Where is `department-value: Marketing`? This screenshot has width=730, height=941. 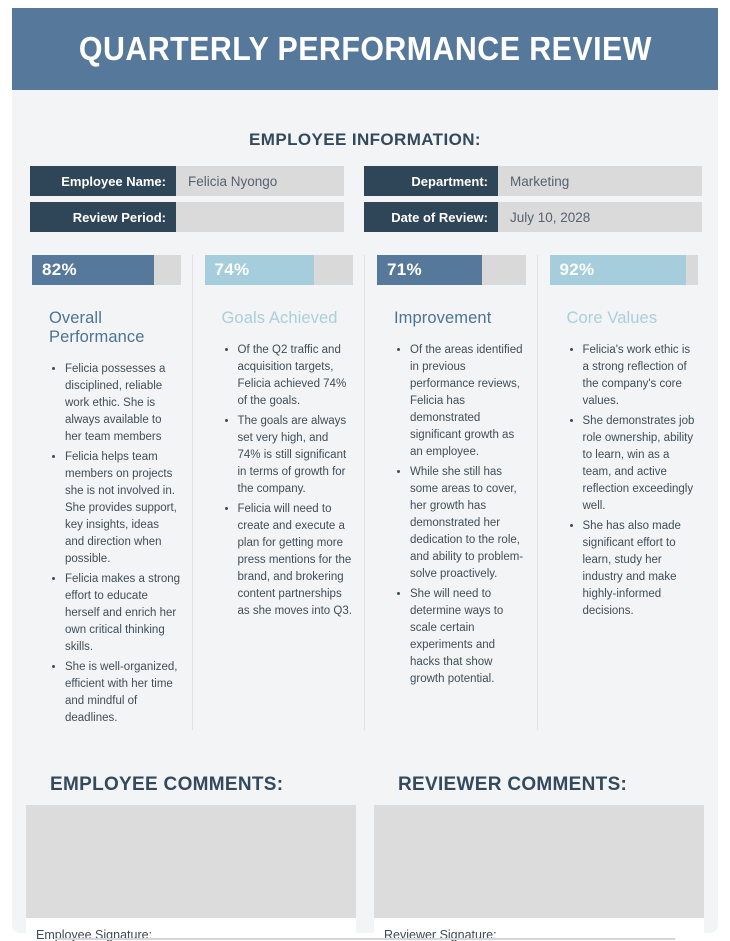
department-value: Marketing is located at coordinates (600, 181).